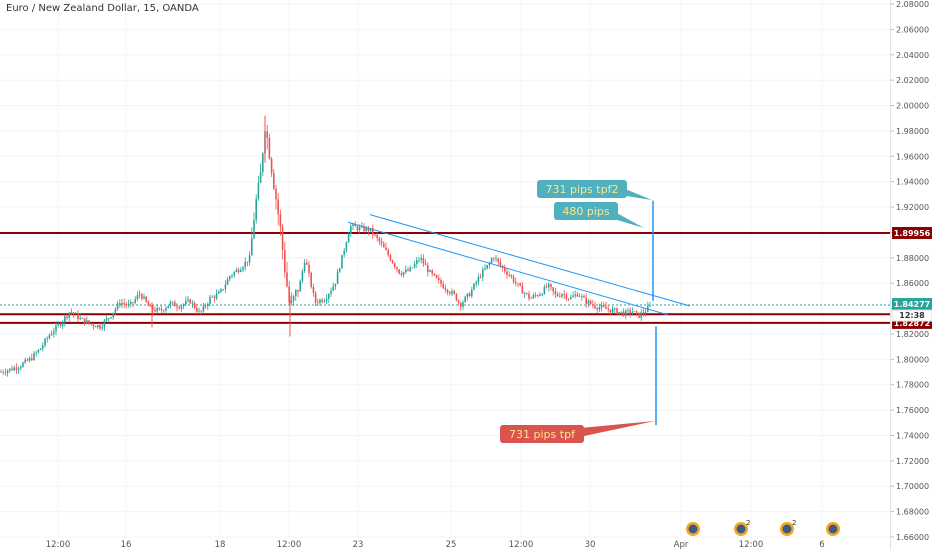 The image size is (932, 550). I want to click on price-box-label: 1.82872, so click(912, 323).